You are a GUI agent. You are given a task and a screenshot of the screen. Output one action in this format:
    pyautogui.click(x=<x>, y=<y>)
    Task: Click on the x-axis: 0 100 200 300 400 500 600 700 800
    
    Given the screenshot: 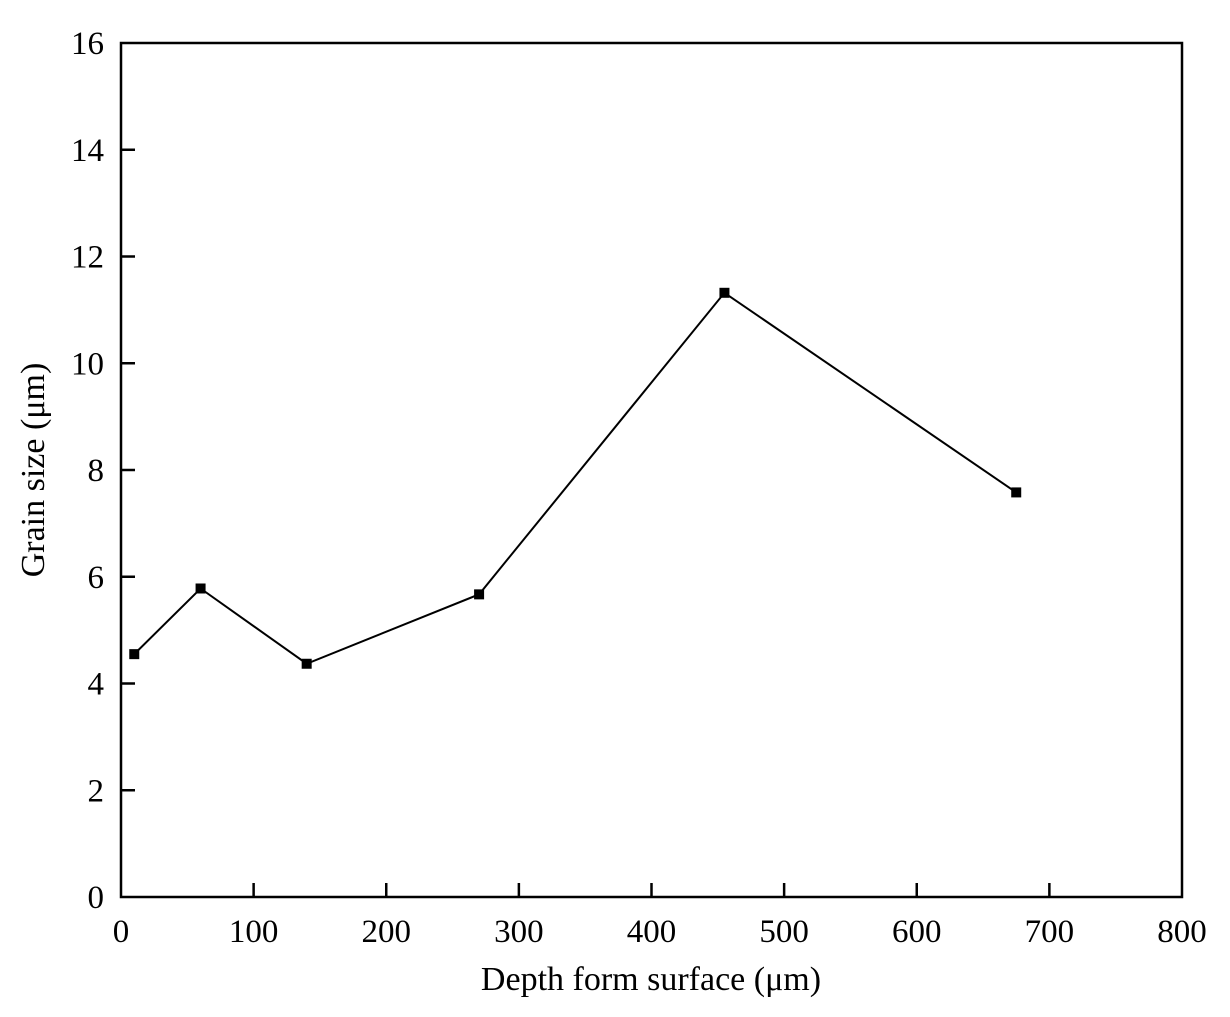 What is the action you would take?
    pyautogui.click(x=660, y=916)
    